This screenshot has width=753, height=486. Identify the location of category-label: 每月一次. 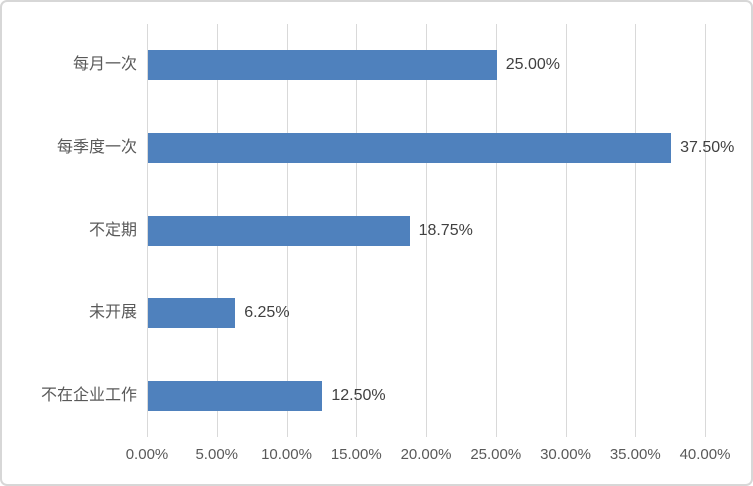
(104, 65).